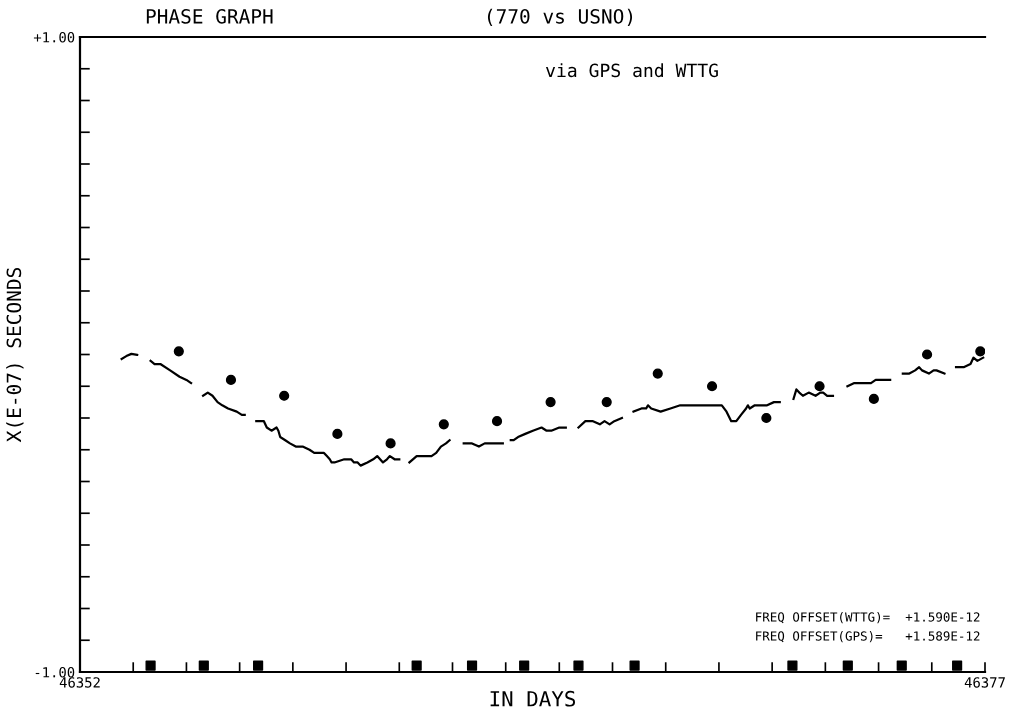 Image resolution: width=1014 pixels, height=721 pixels. I want to click on chart-subtitle: (770 vs USNO), so click(560, 17).